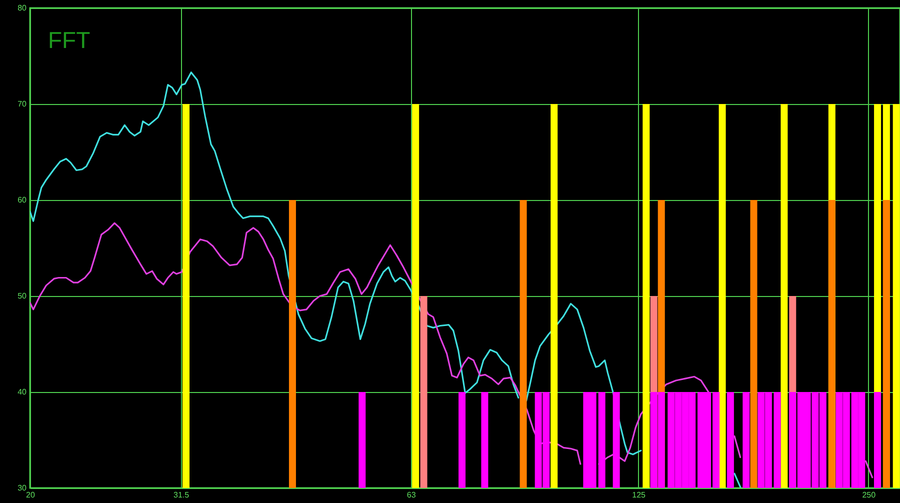 This screenshot has height=503, width=900. Describe the element at coordinates (31, 495) in the screenshot. I see `x-tick-label: 20` at that location.